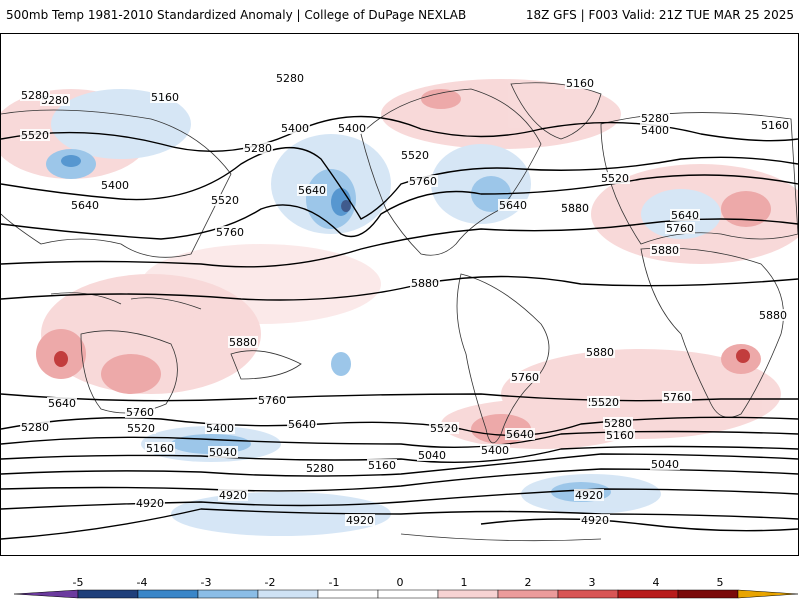 The height and width of the screenshot is (600, 800). I want to click on colorbar-tick-label: 2, so click(528, 582).